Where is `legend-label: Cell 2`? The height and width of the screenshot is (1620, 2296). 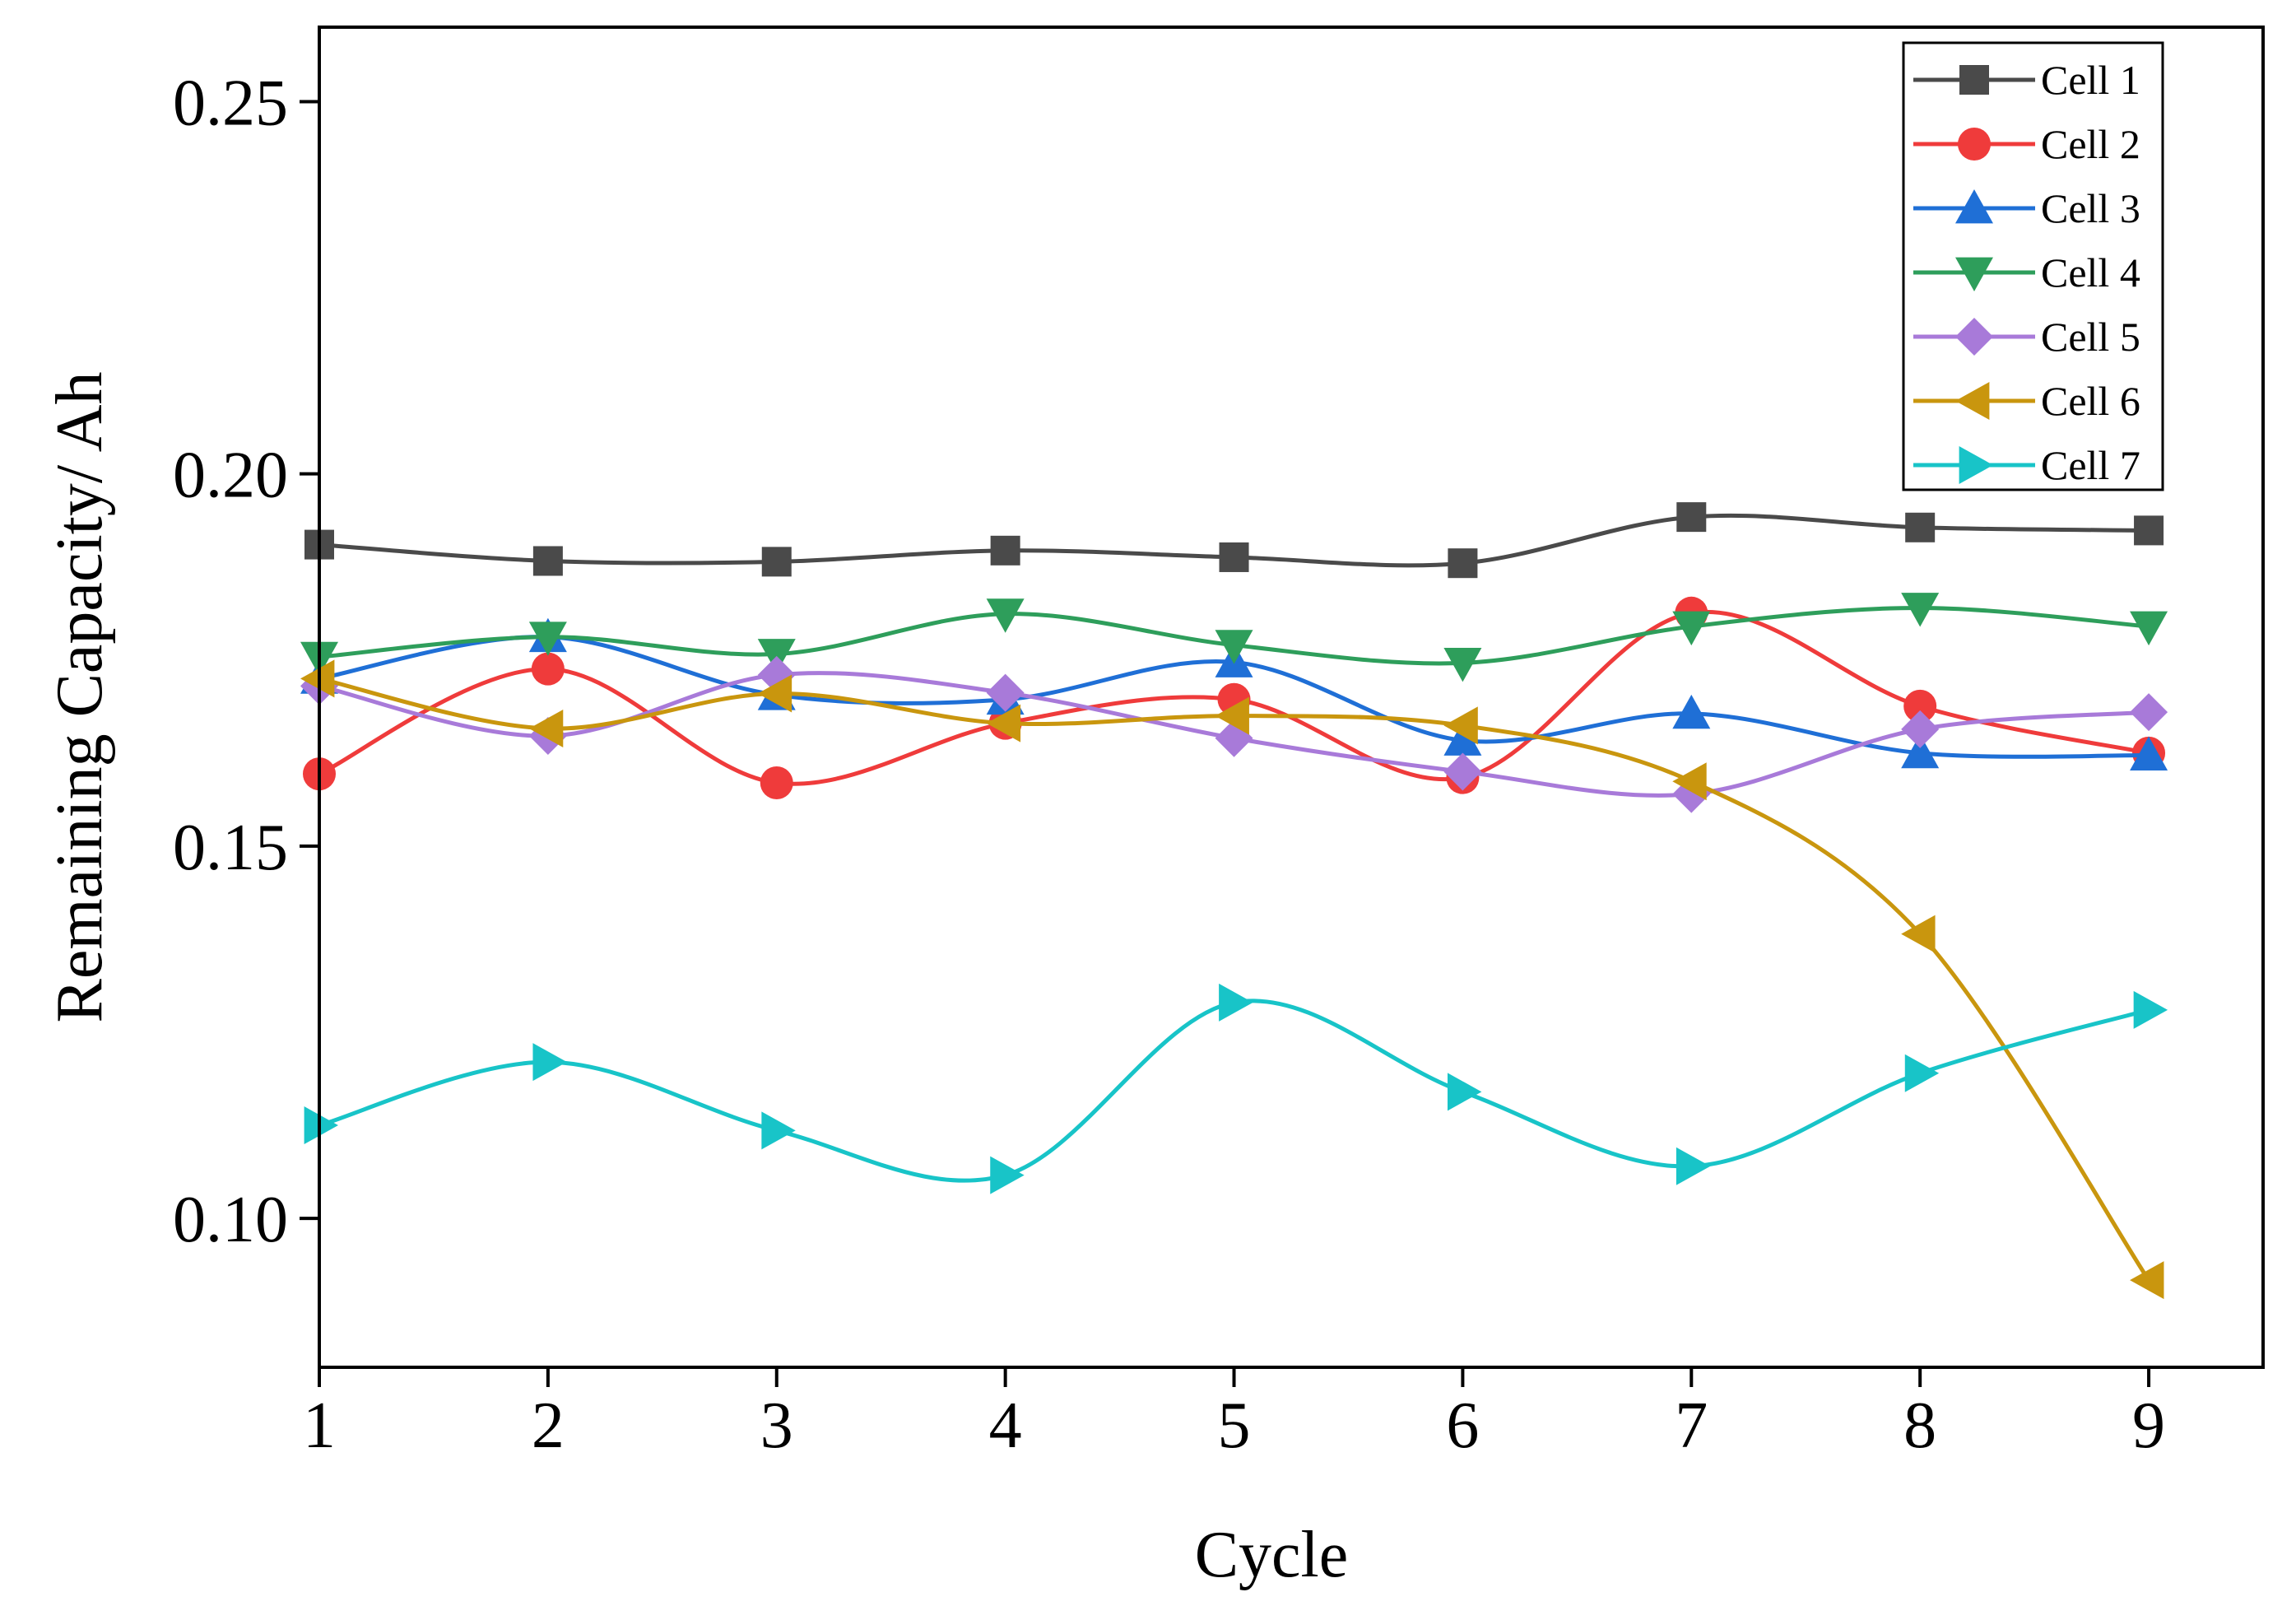
legend-label: Cell 2 is located at coordinates (2090, 144).